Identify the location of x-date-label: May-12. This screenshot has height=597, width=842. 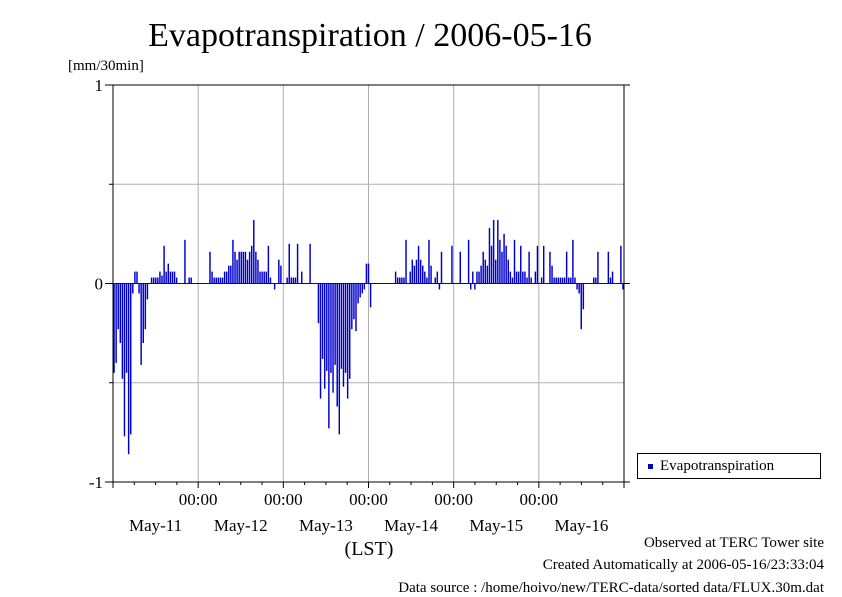
(241, 525).